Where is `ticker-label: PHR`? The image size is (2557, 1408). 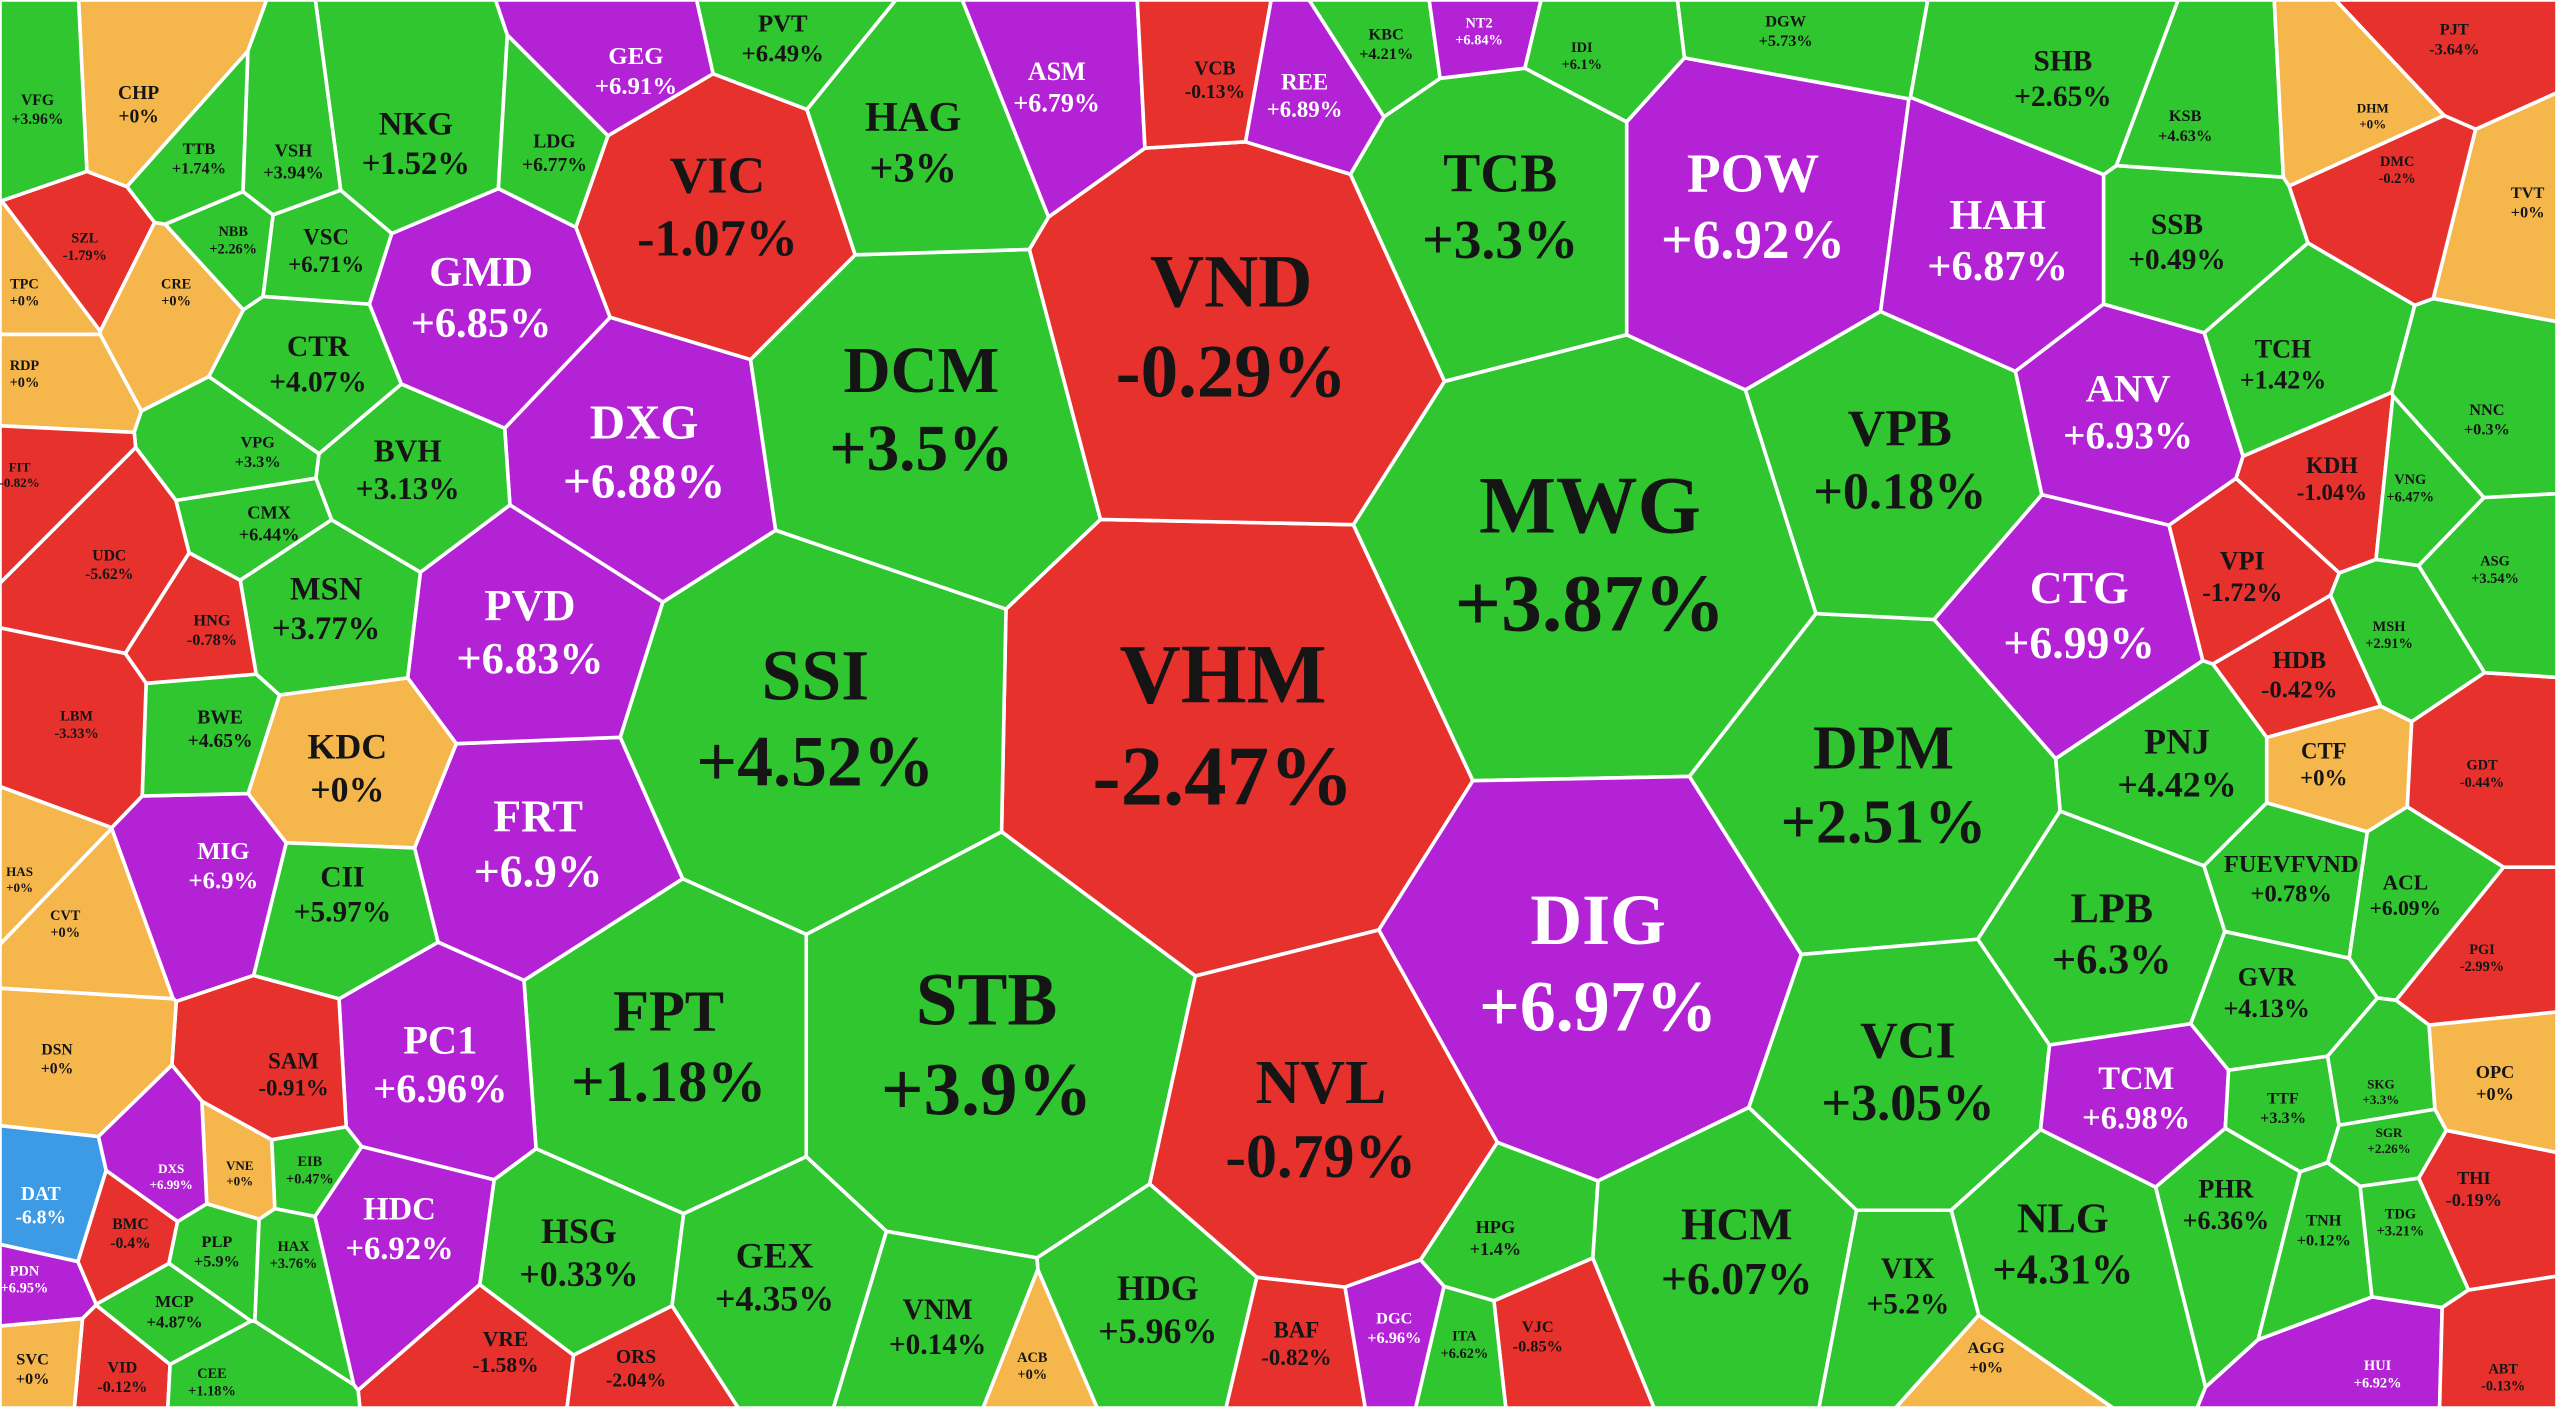
ticker-label: PHR is located at coordinates (2226, 1189).